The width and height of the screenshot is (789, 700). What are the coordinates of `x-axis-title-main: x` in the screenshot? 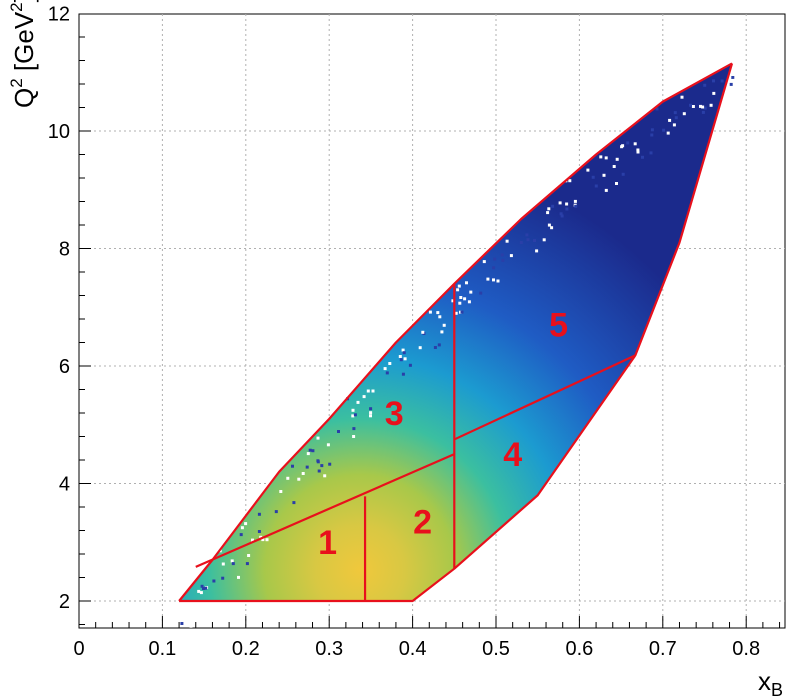 It's located at (764, 681).